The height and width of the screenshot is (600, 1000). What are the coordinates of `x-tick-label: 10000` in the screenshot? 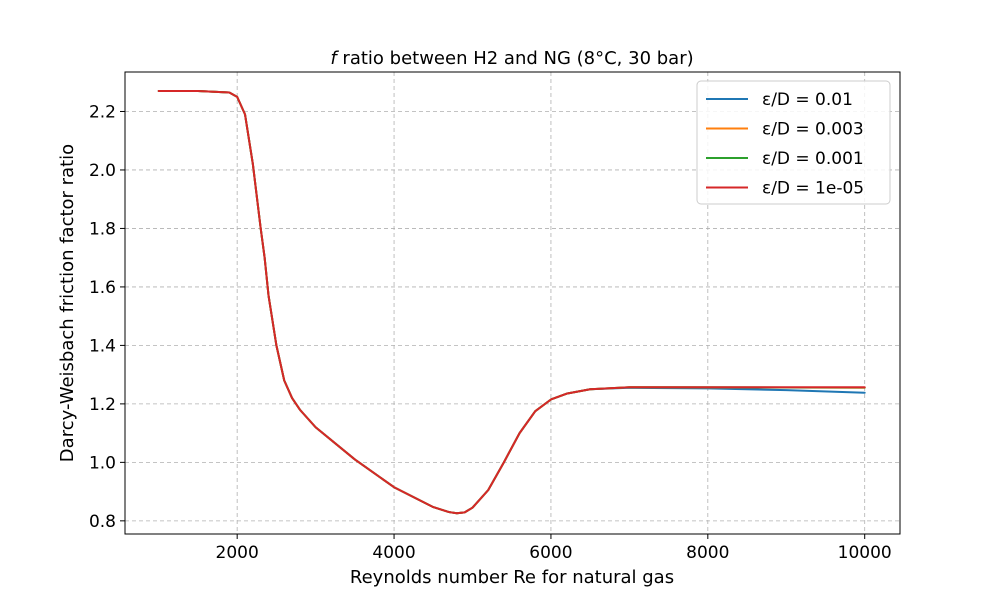 It's located at (865, 553).